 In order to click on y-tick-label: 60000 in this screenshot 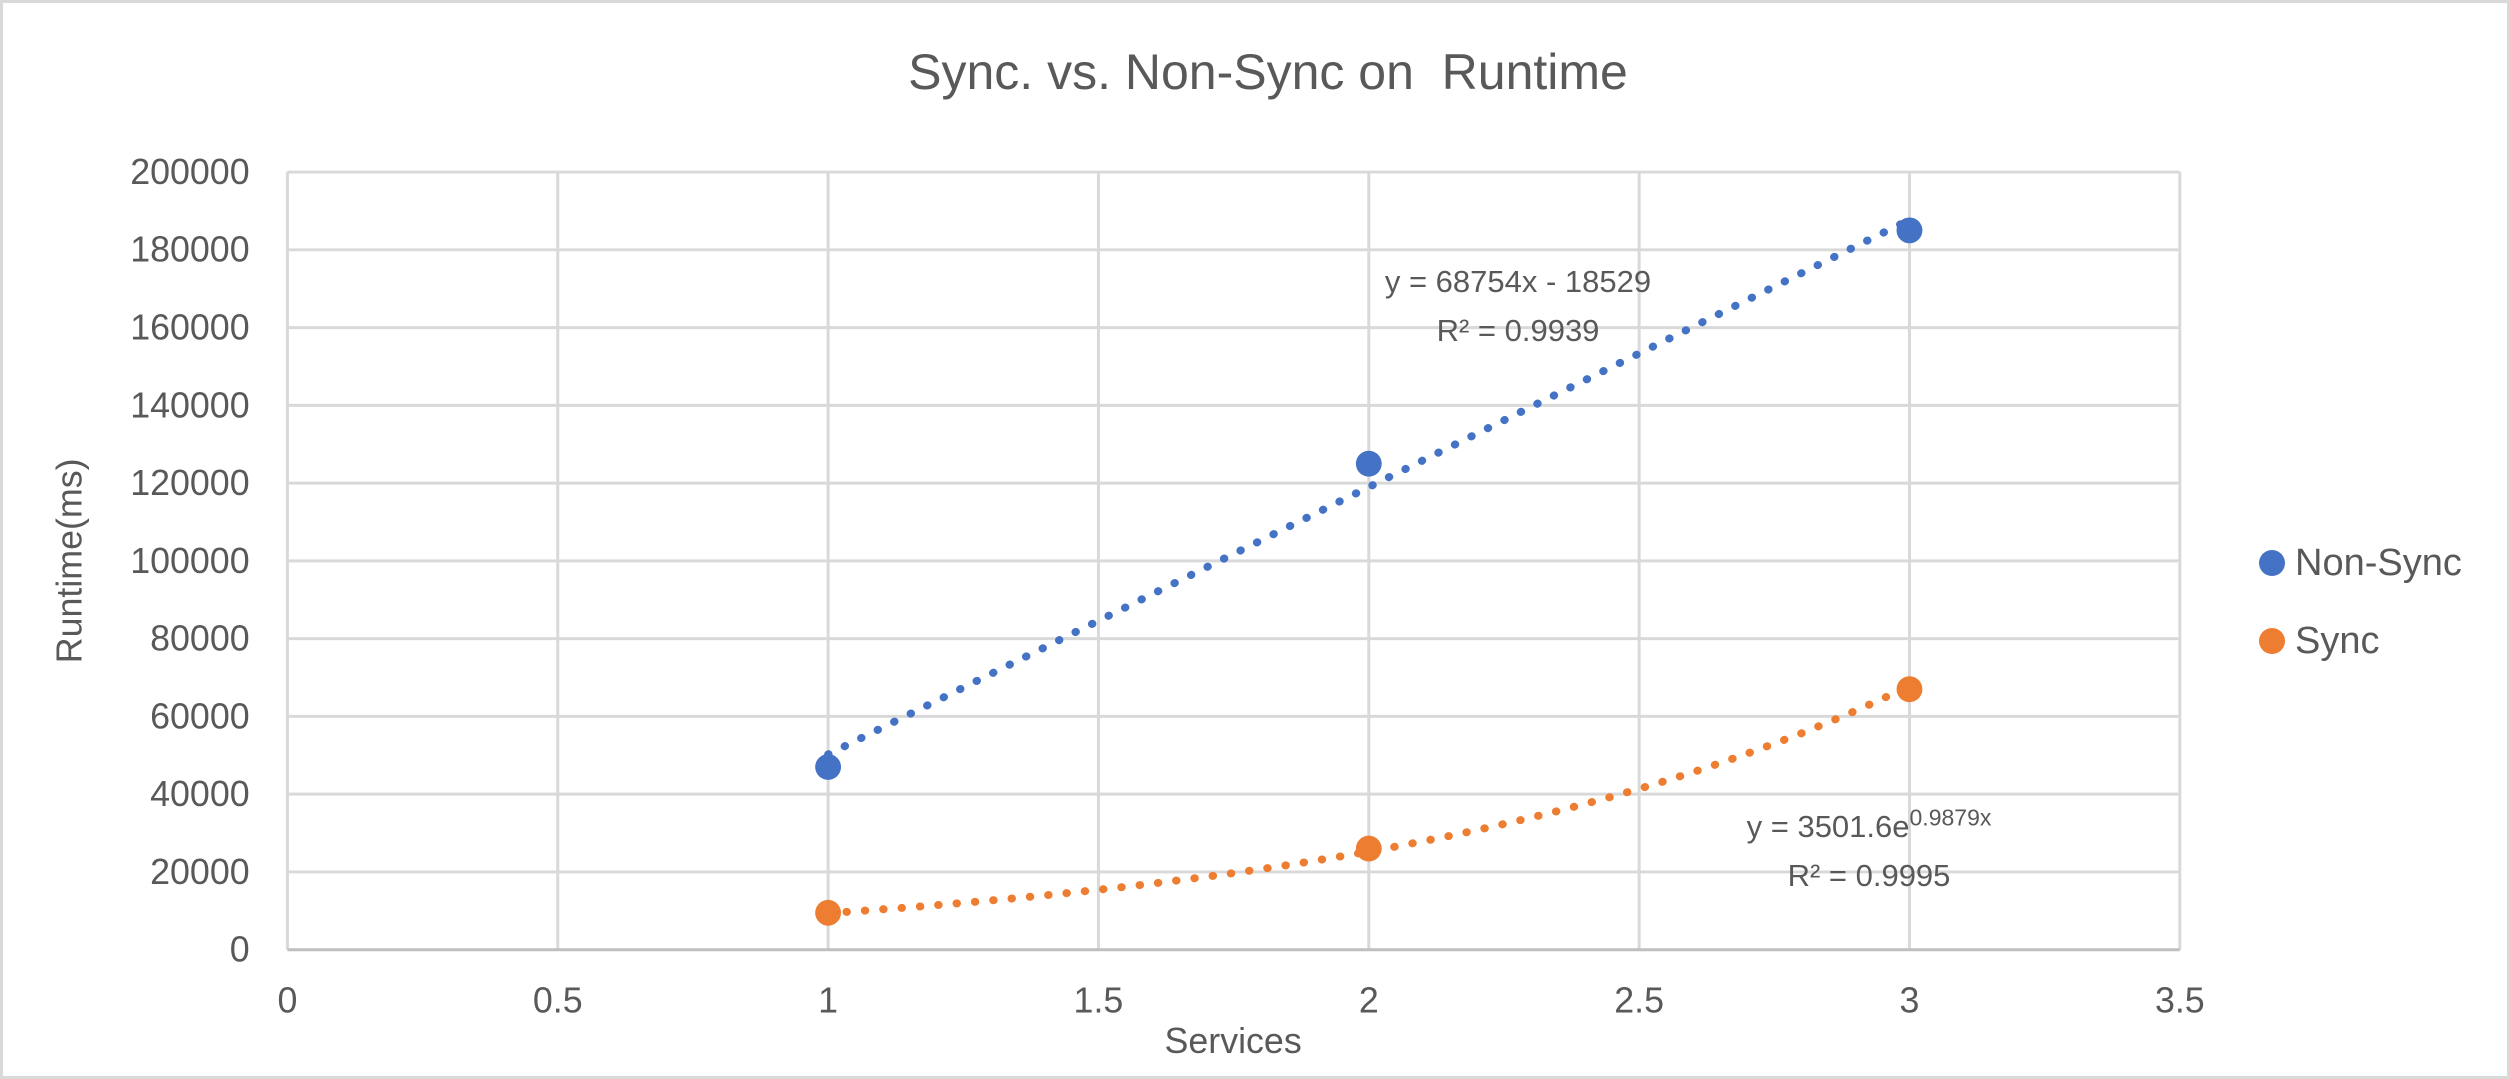, I will do `click(200, 716)`.